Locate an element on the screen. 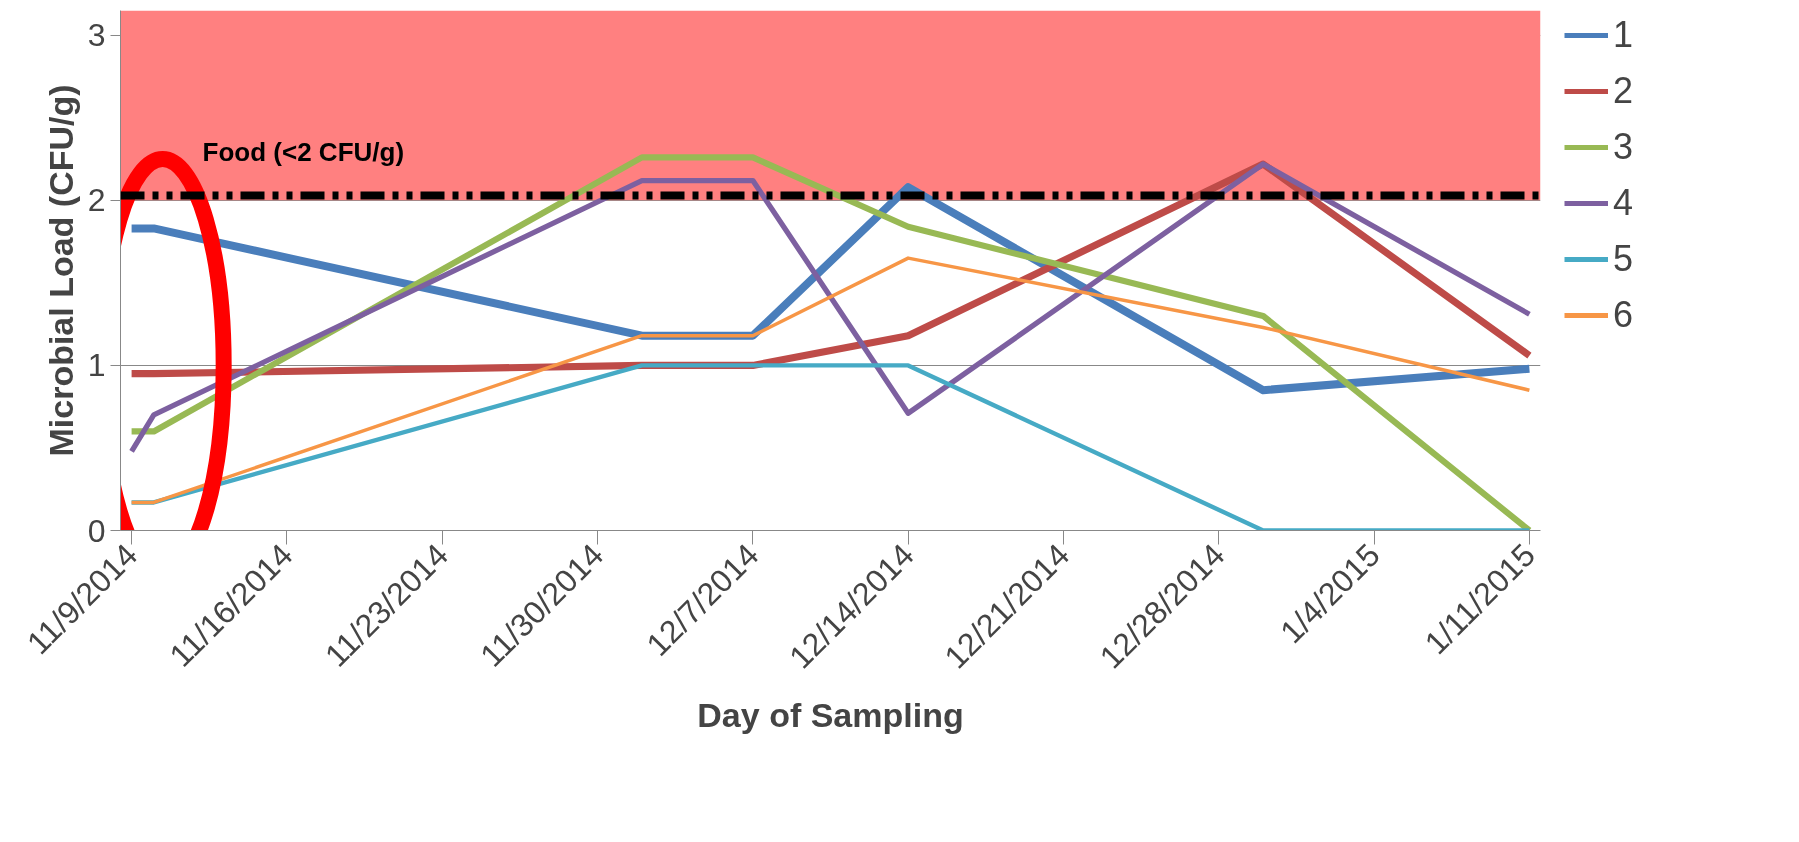 The image size is (1799, 842). ref-line-label: Food (<2 CFU/g) is located at coordinates (303, 152).